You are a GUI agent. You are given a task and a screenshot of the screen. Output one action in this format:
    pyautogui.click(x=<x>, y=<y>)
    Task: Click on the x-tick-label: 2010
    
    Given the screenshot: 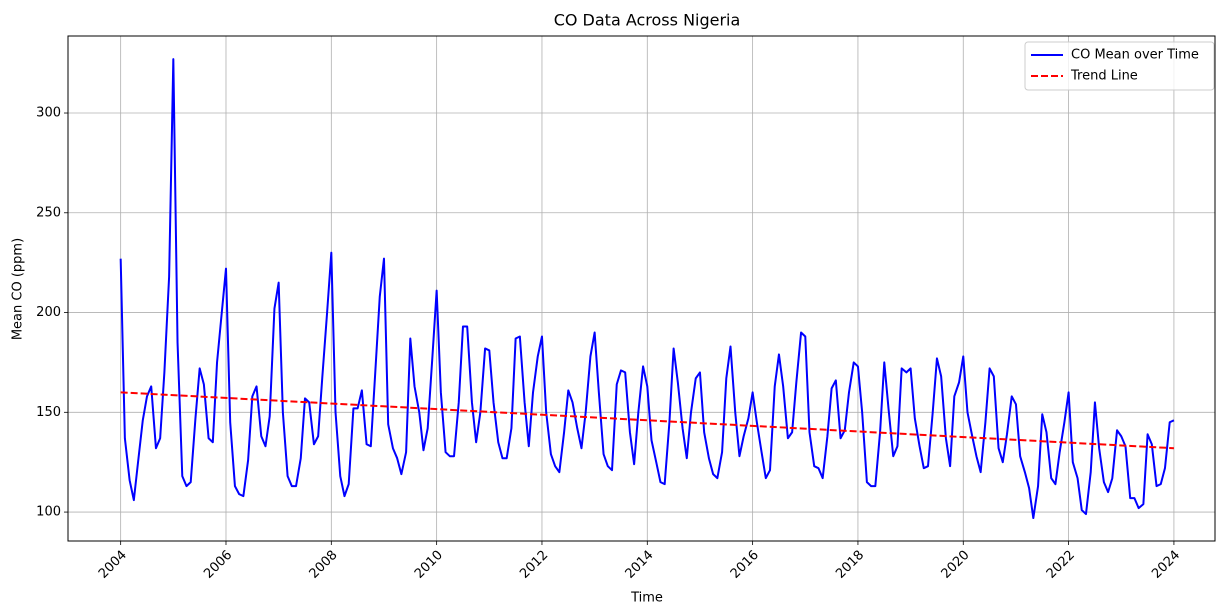 What is the action you would take?
    pyautogui.click(x=429, y=565)
    